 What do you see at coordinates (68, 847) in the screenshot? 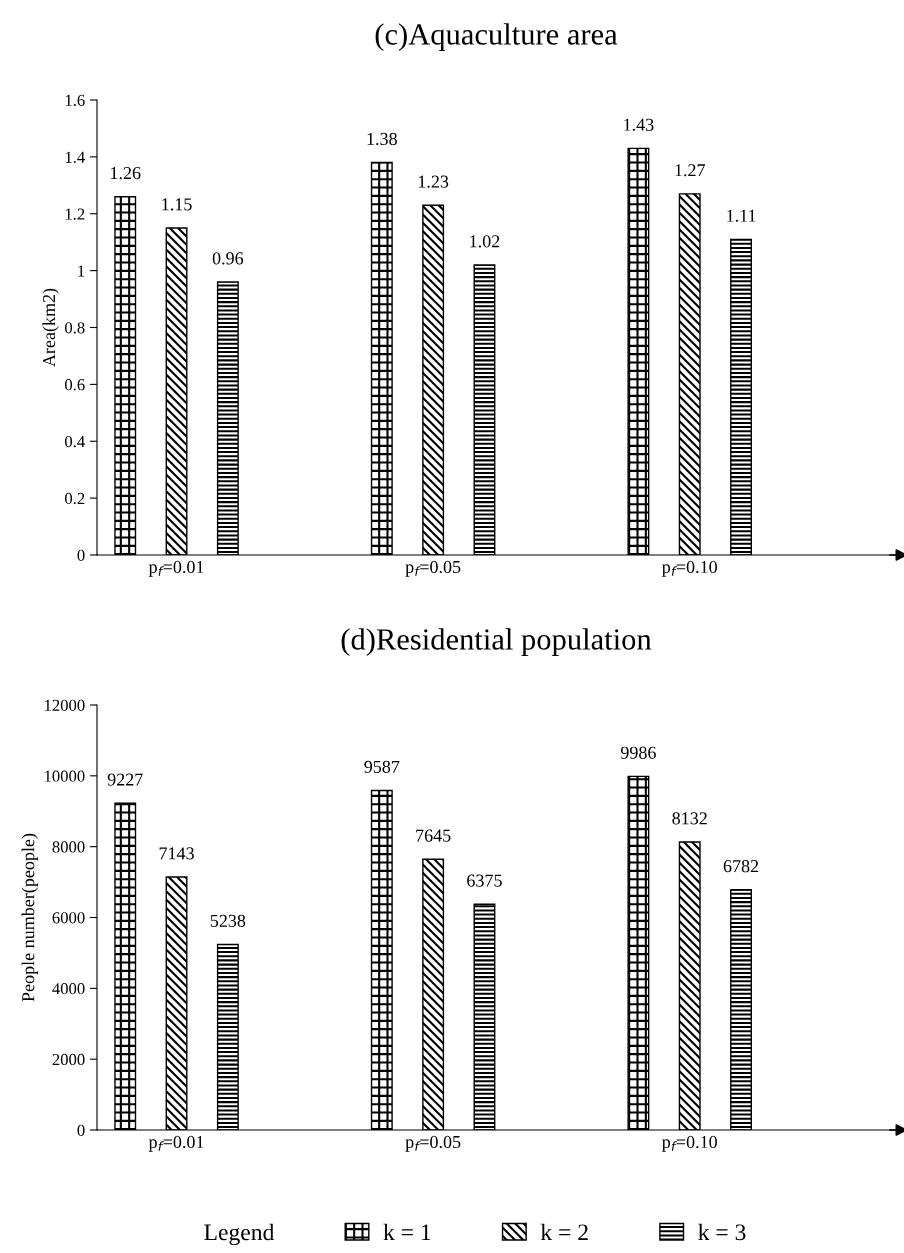
I see `y-tick-label: 8000` at bounding box center [68, 847].